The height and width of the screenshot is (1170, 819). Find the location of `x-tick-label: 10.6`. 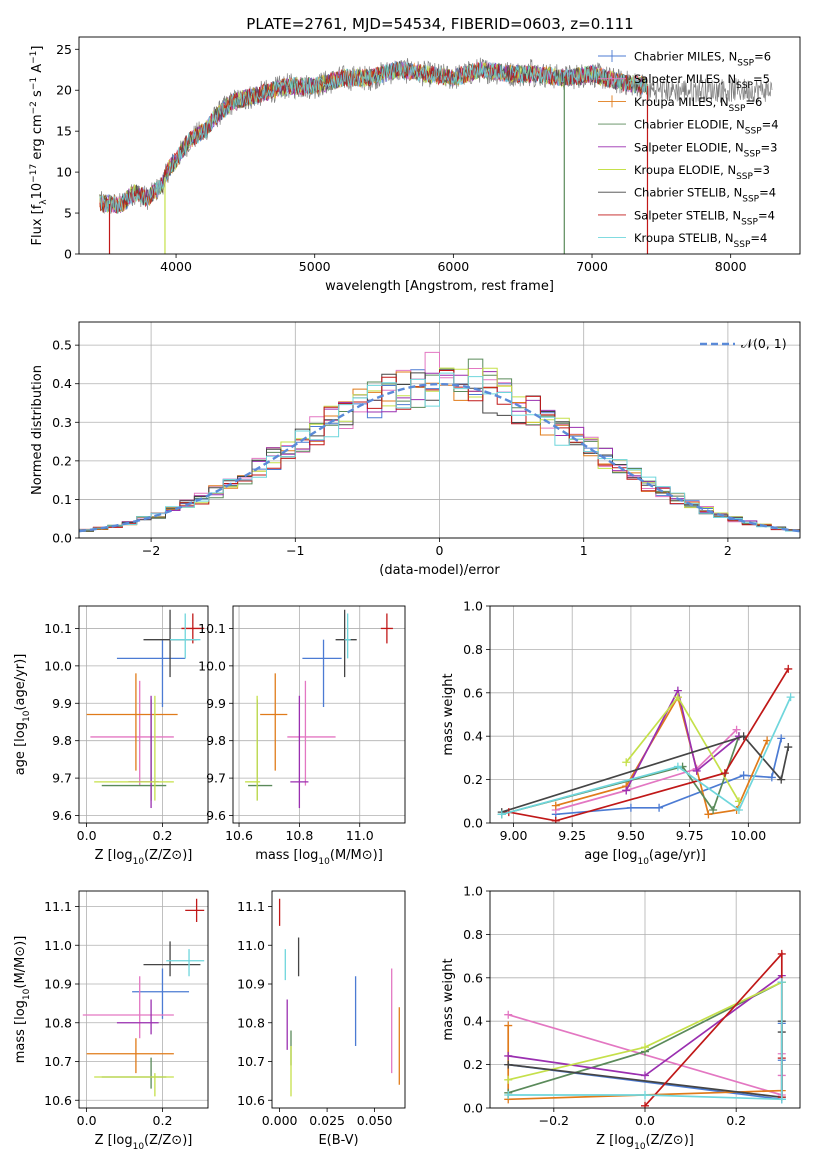

x-tick-label: 10.6 is located at coordinates (239, 835).